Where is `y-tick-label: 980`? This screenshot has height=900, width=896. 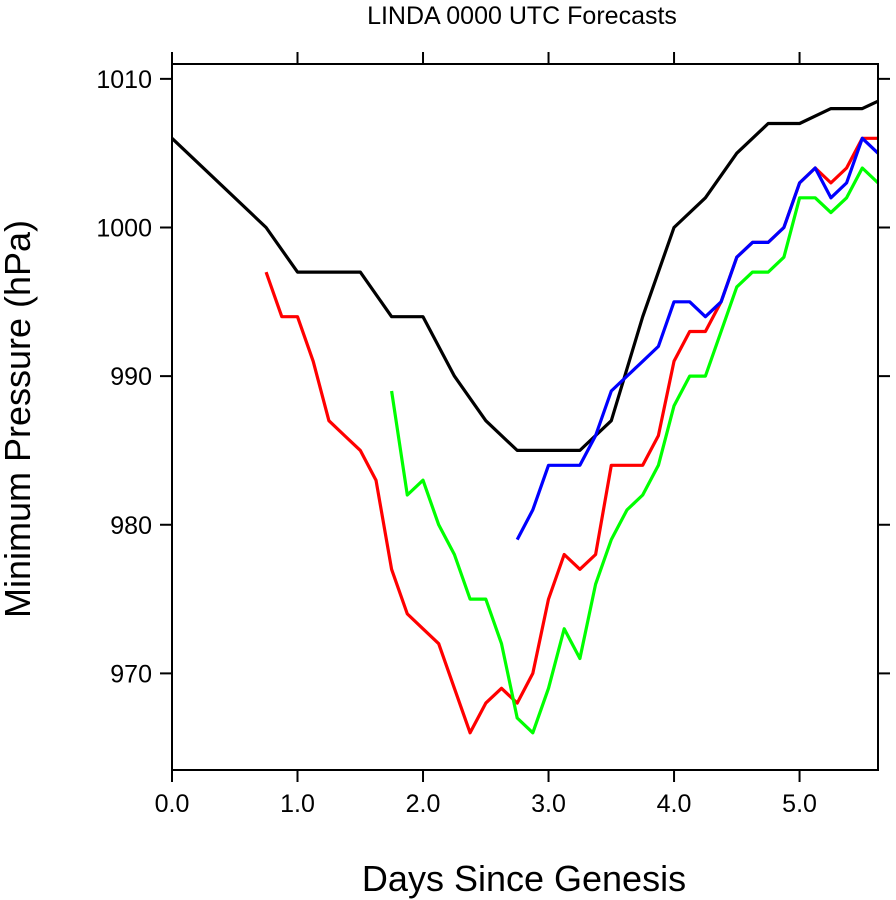
y-tick-label: 980 is located at coordinates (131, 526).